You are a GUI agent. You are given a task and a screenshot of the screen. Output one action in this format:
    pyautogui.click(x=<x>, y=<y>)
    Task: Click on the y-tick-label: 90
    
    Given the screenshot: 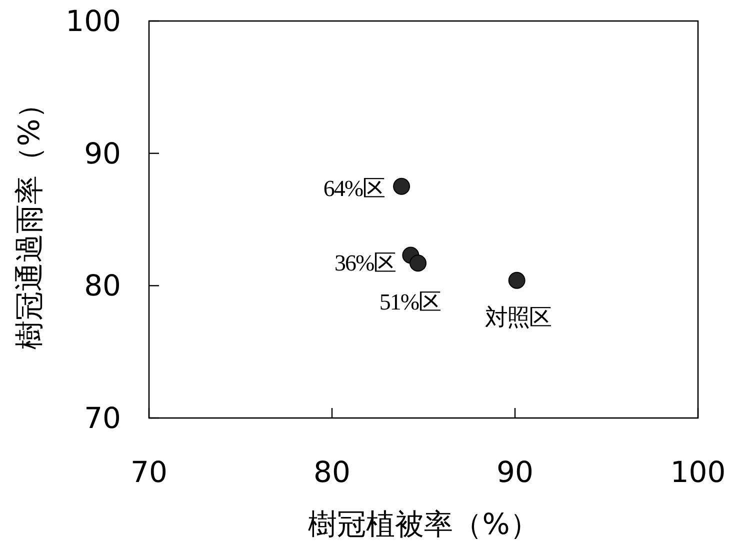 What is the action you would take?
    pyautogui.click(x=102, y=153)
    